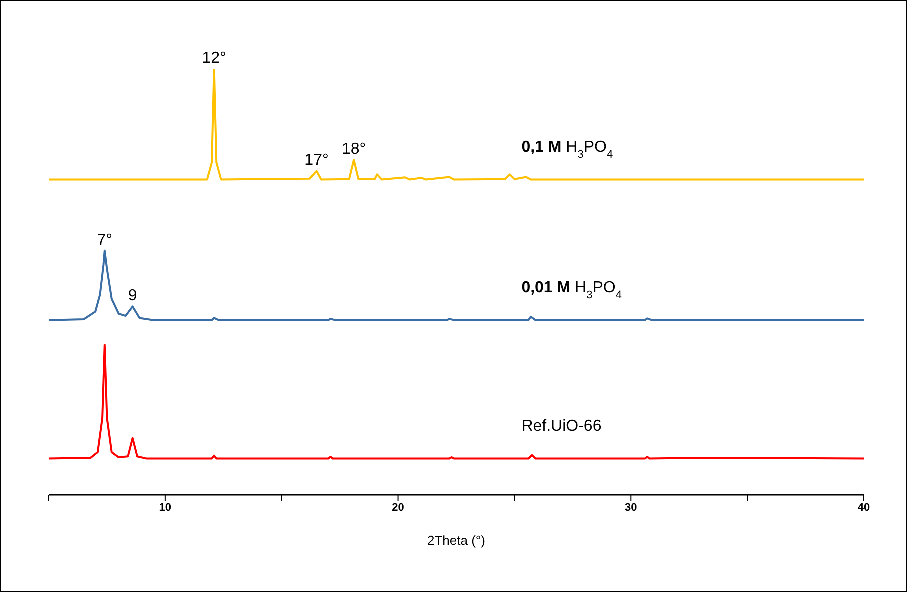  I want to click on series-label: Ref.UiO-66, so click(562, 426).